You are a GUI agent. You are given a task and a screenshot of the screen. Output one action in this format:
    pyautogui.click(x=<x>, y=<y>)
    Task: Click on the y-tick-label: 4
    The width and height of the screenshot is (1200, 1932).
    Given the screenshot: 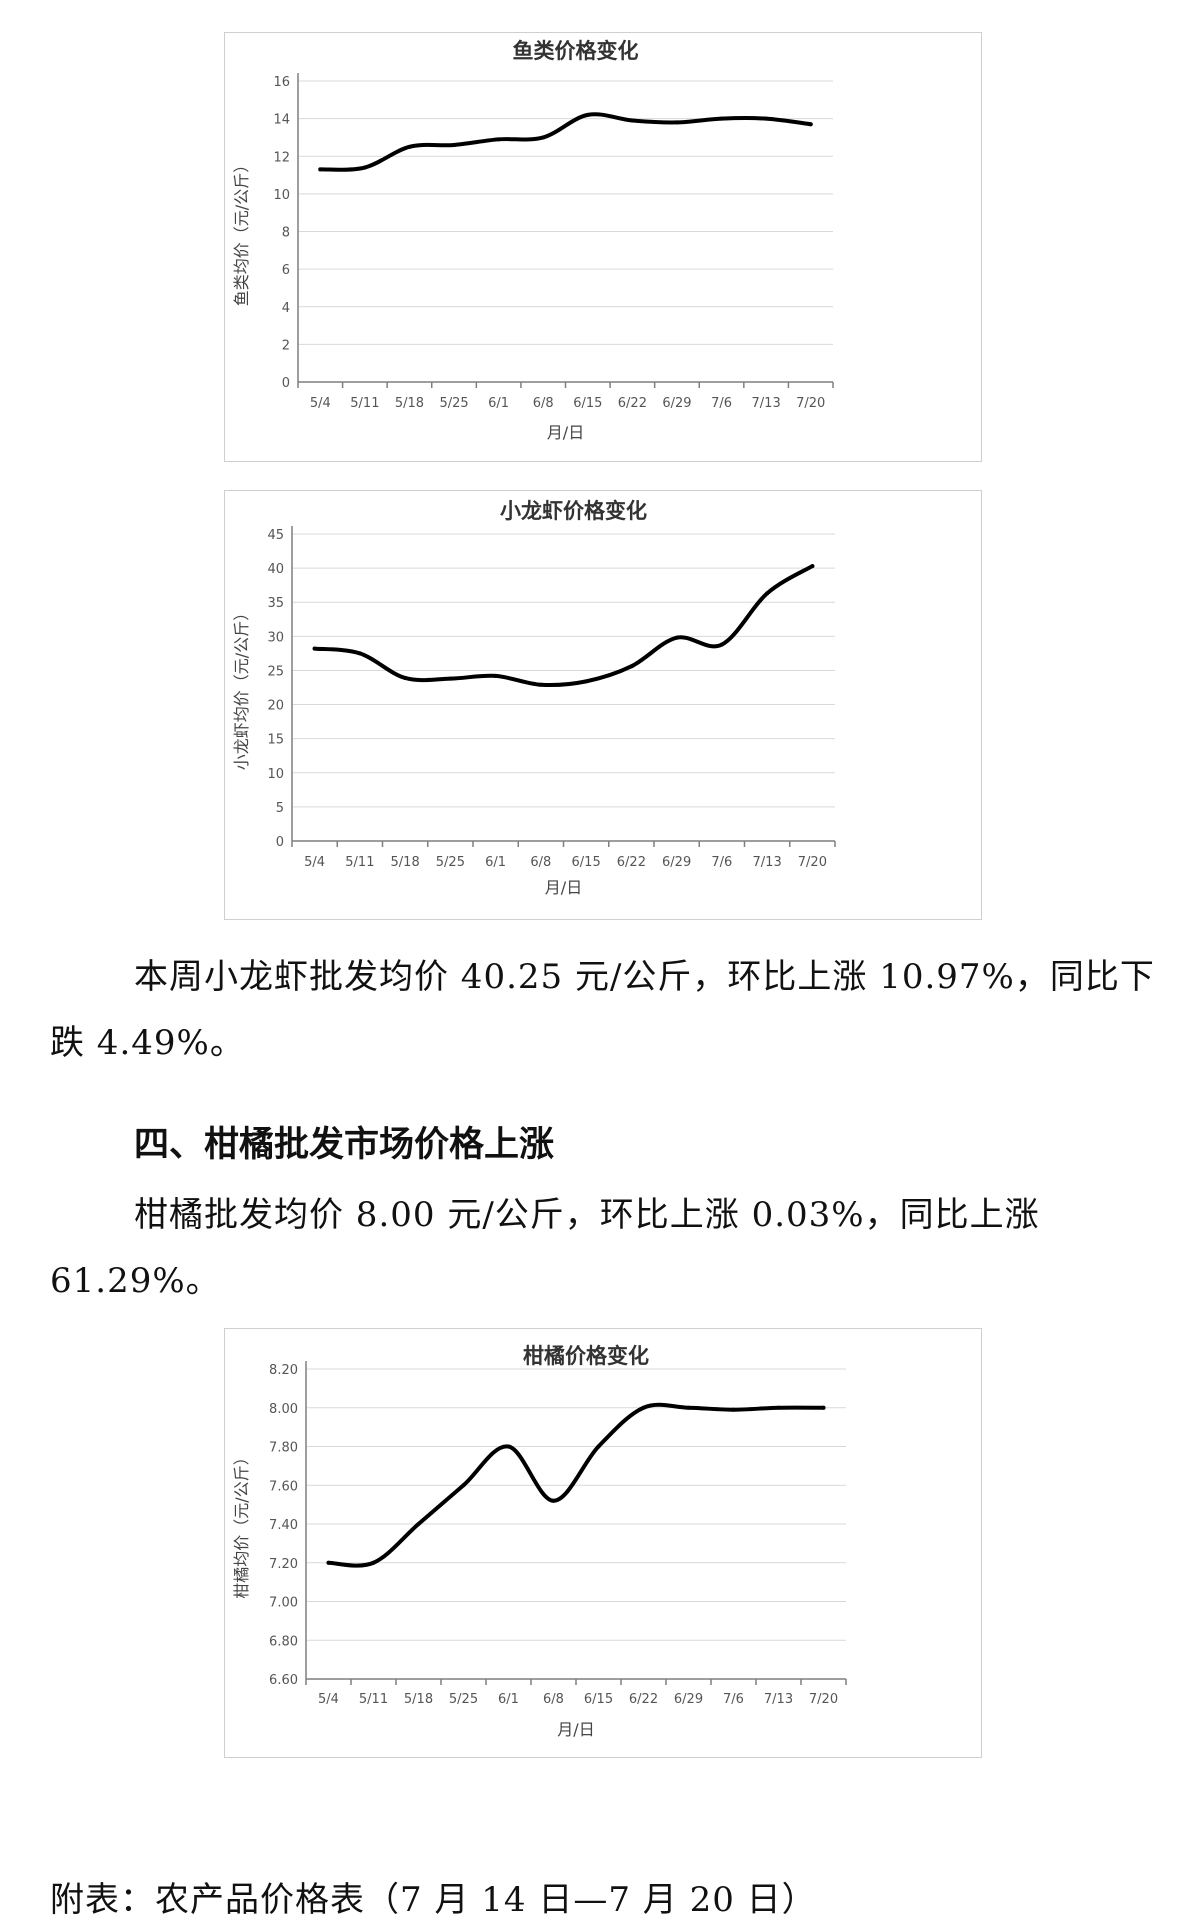 What is the action you would take?
    pyautogui.click(x=286, y=308)
    